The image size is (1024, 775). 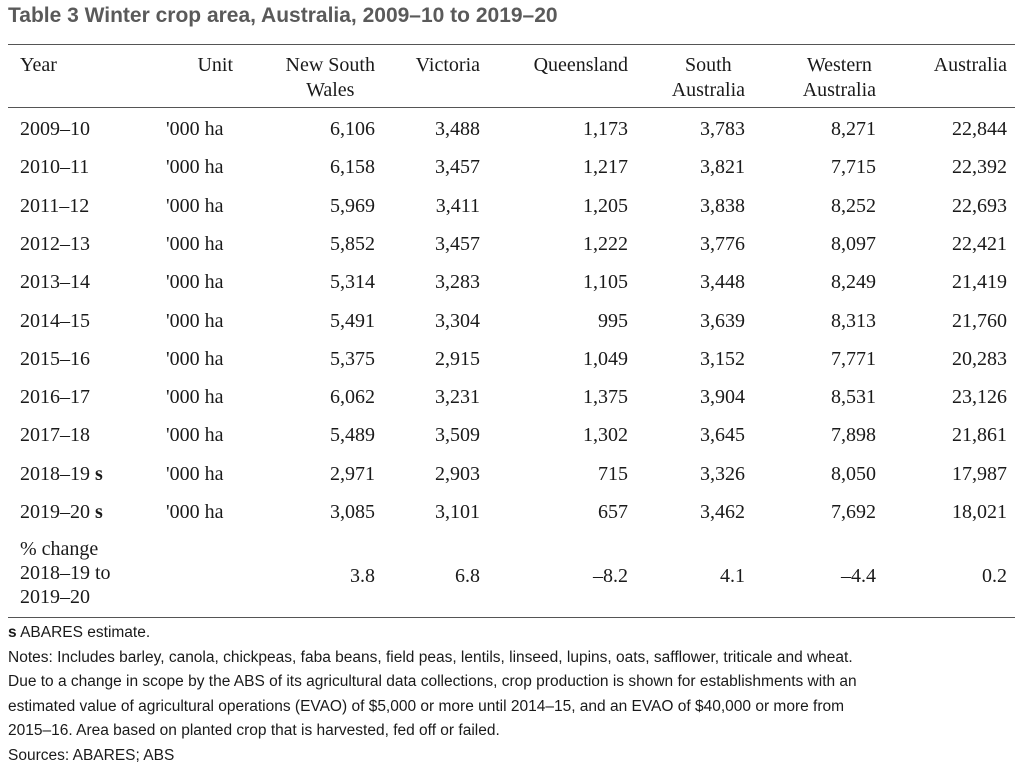 What do you see at coordinates (55, 282) in the screenshot?
I see `cell-year: 2013–14` at bounding box center [55, 282].